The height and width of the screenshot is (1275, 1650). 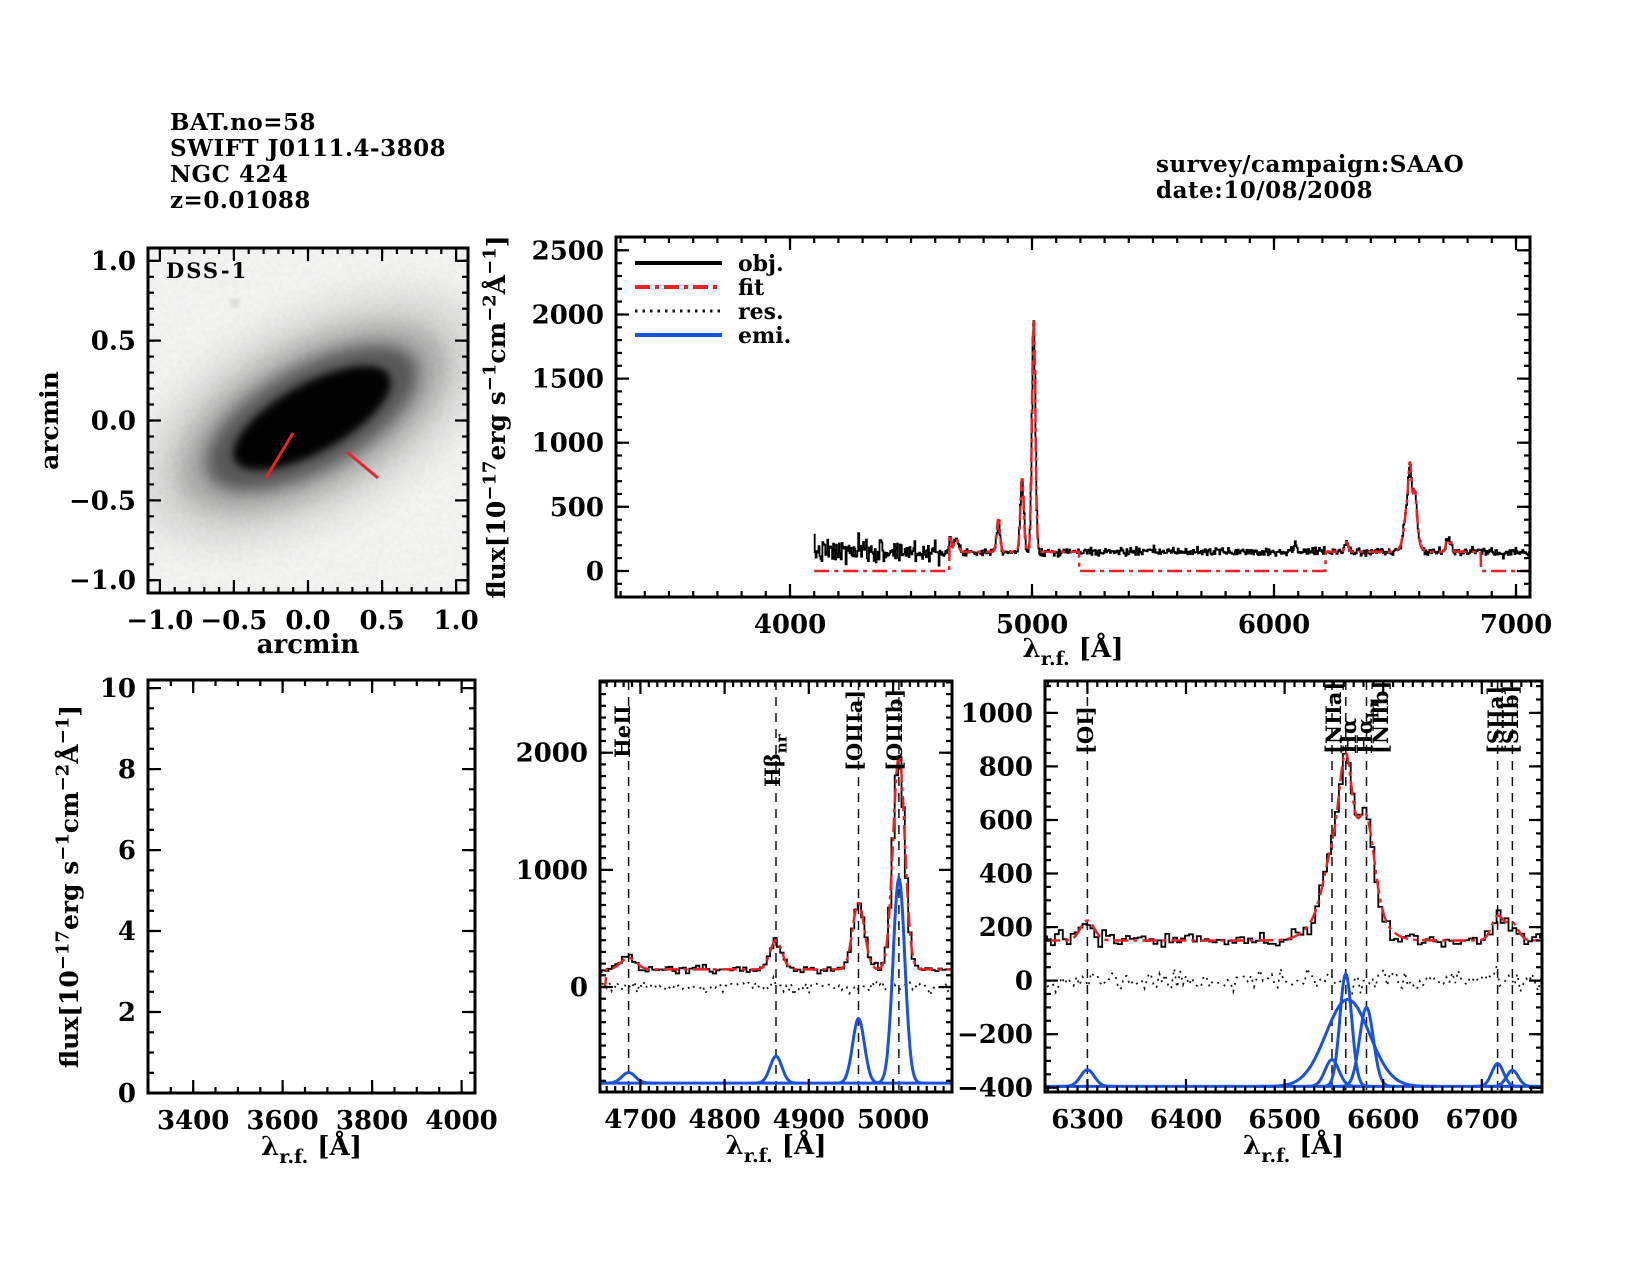 I want to click on halpha-zoom-plot-area, so click(x=1293, y=886).